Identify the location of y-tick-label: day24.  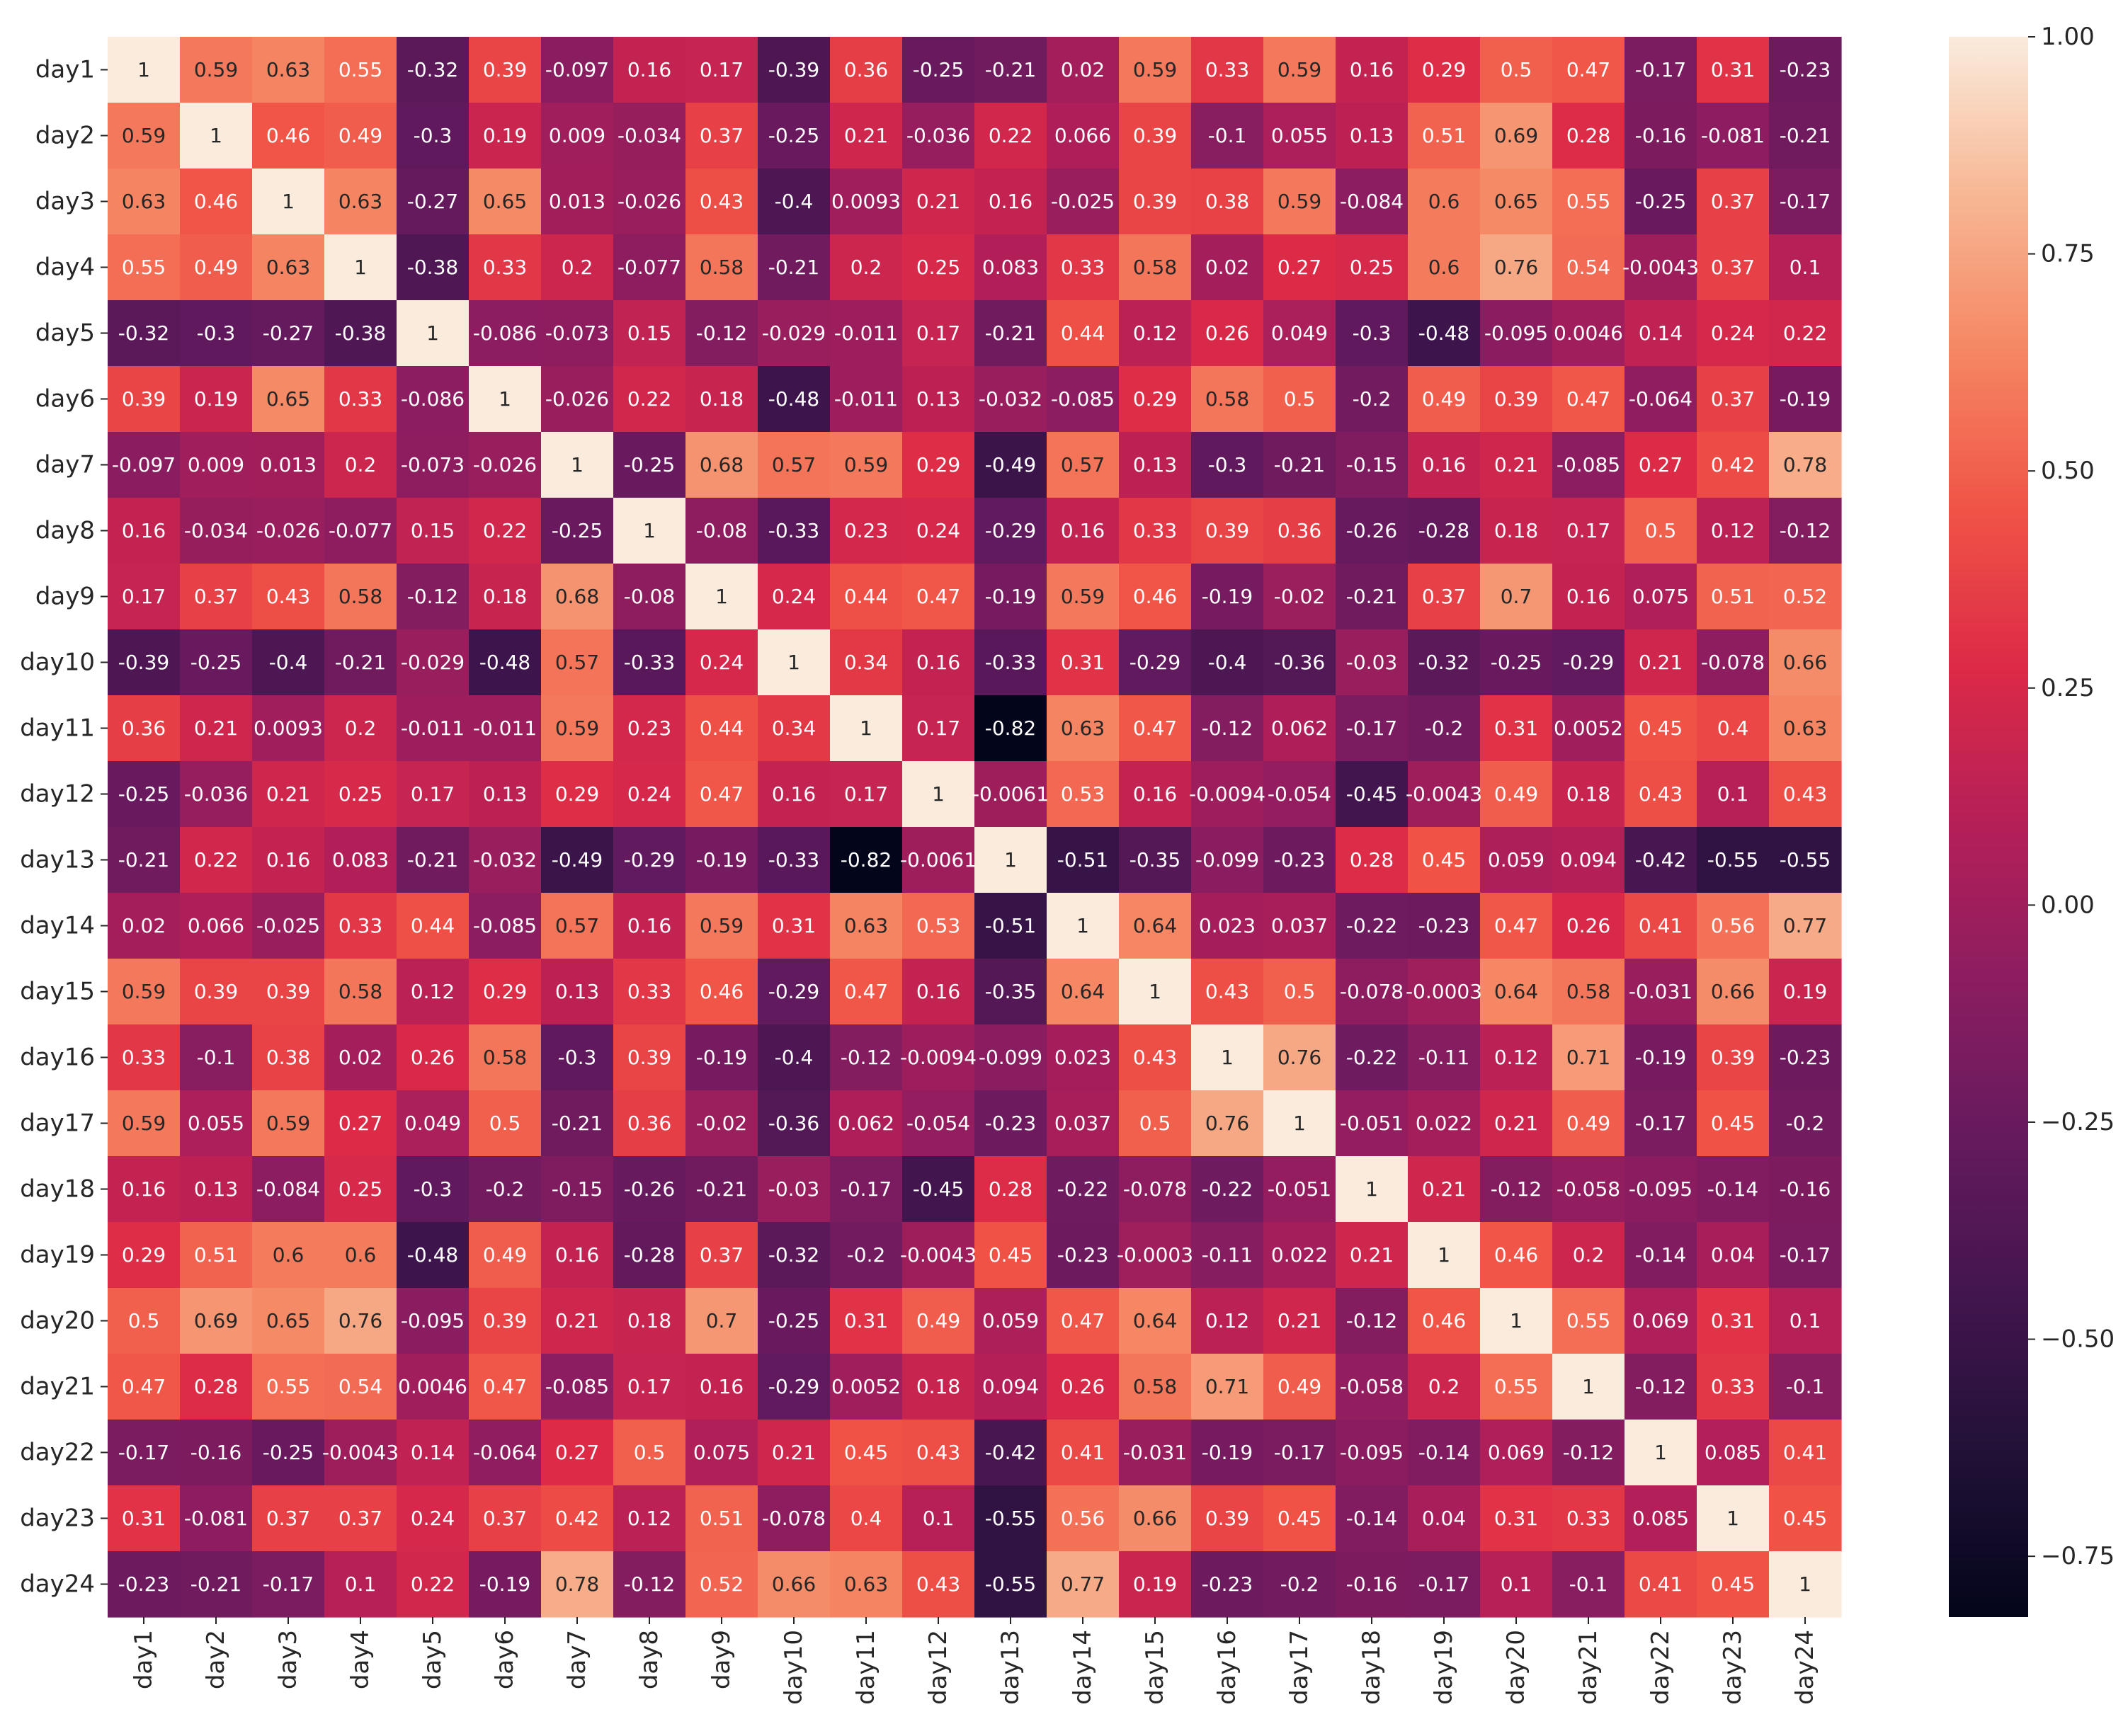
(57, 1585).